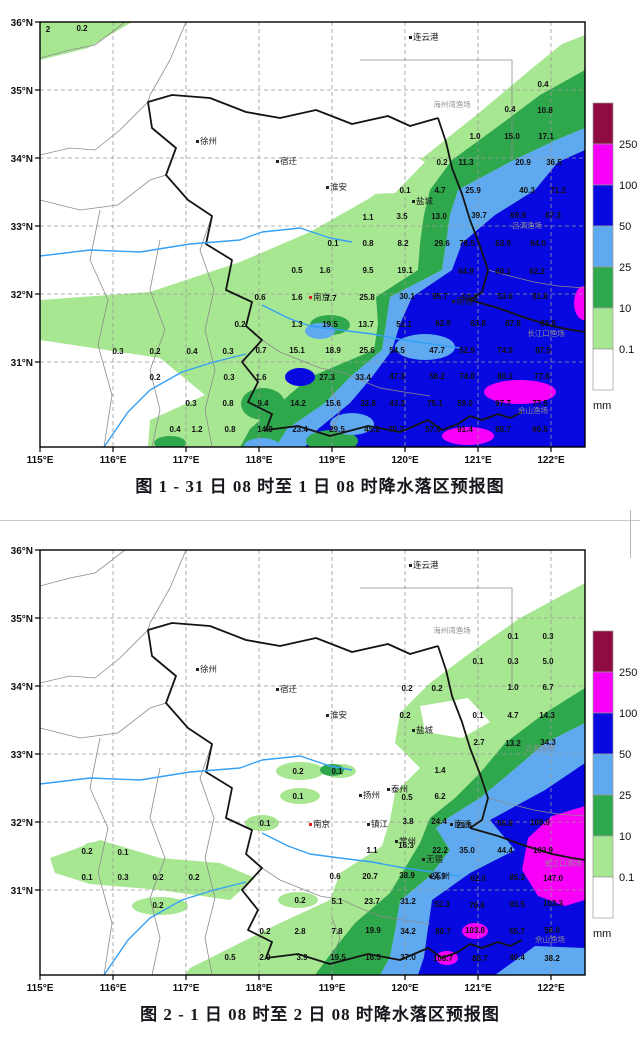 The image size is (640, 1039). Describe the element at coordinates (435, 859) in the screenshot. I see `city-label: 无锡` at that location.